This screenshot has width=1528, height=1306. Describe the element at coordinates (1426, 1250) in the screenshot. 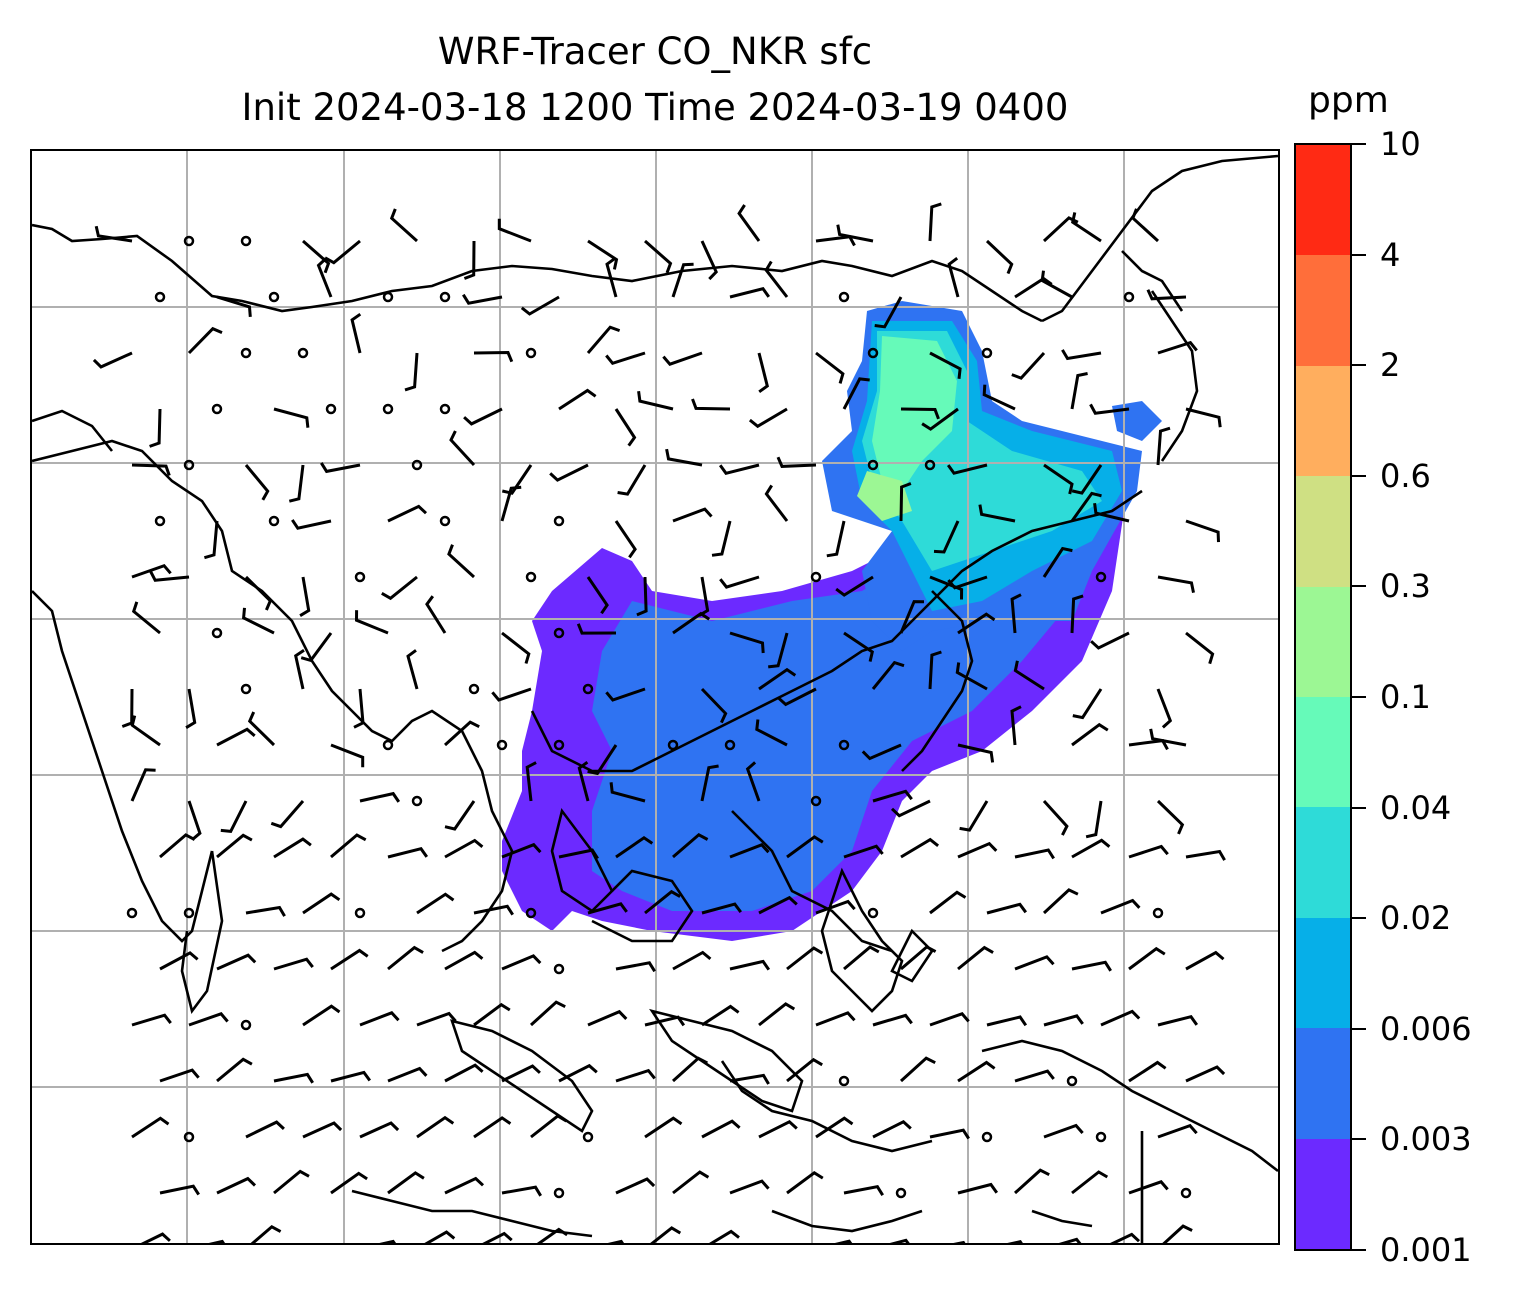

I see `colorbar-tick-label: 0.001` at that location.